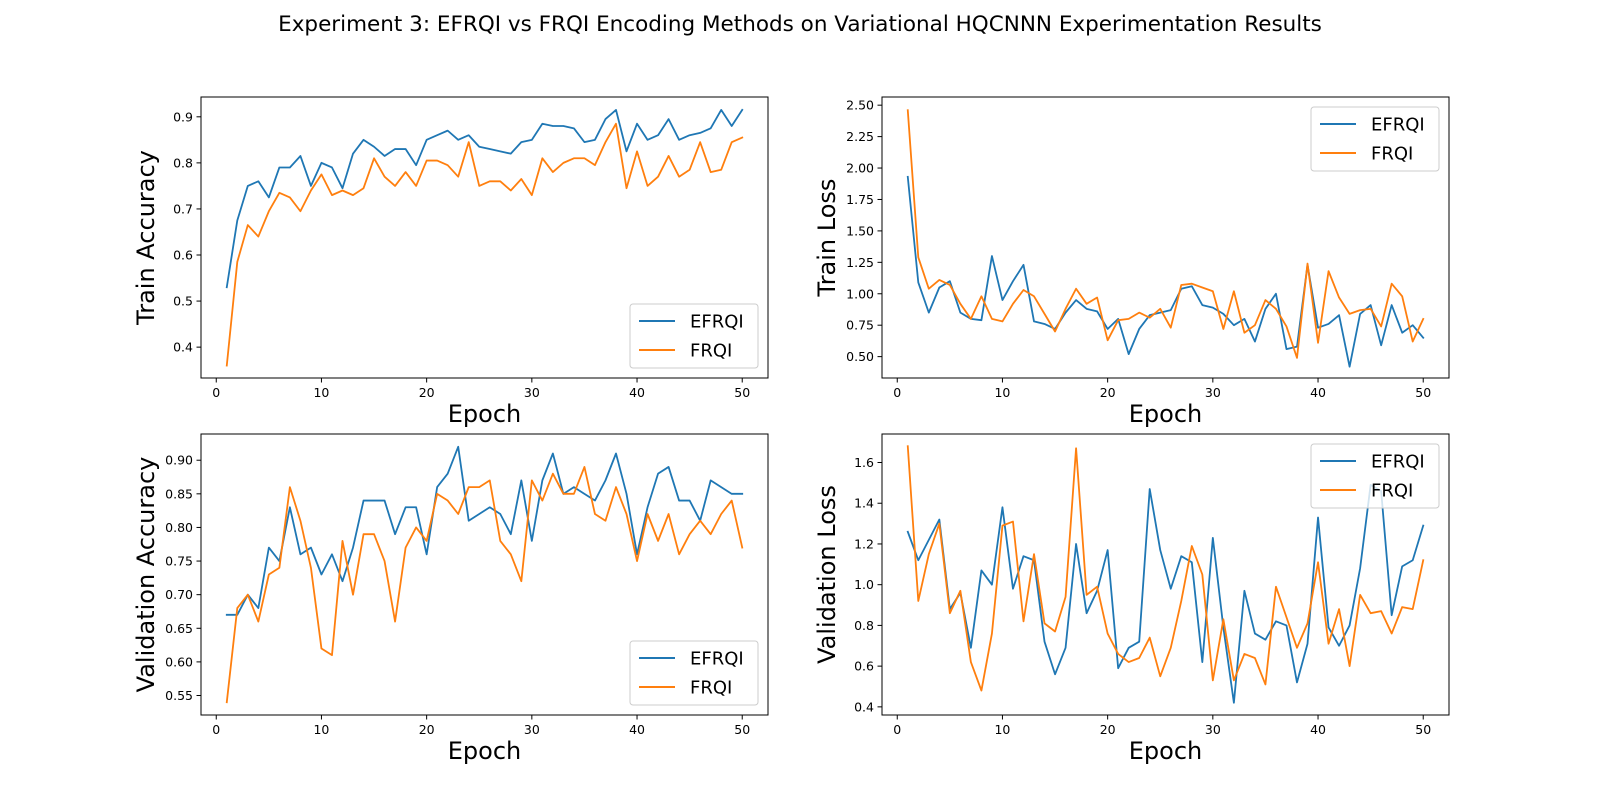 Image resolution: width=1600 pixels, height=800 pixels. I want to click on y-tick-label: 1.2, so click(864, 543).